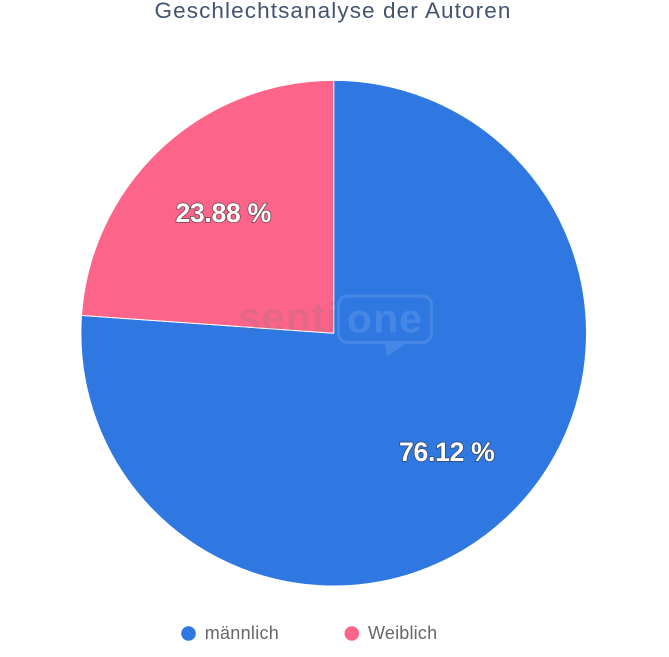  Describe the element at coordinates (446, 452) in the screenshot. I see `svg-text: 76.12 %` at that location.